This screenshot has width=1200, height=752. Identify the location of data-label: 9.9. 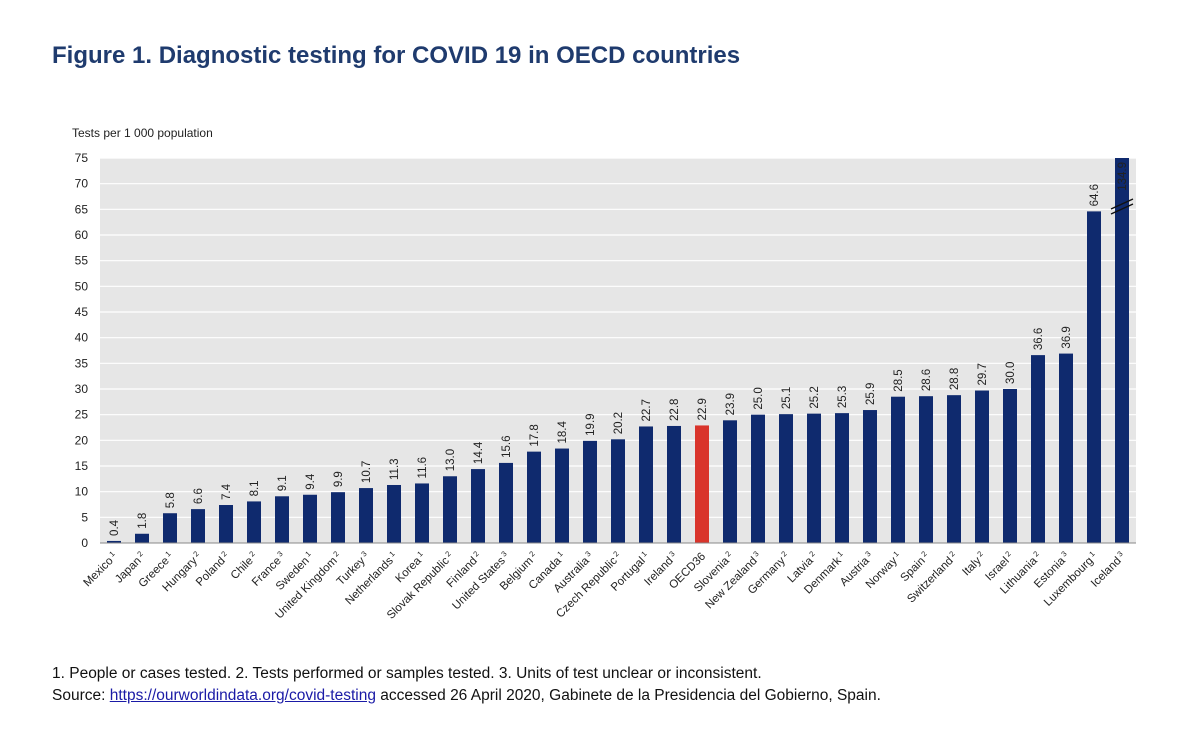
(339, 479).